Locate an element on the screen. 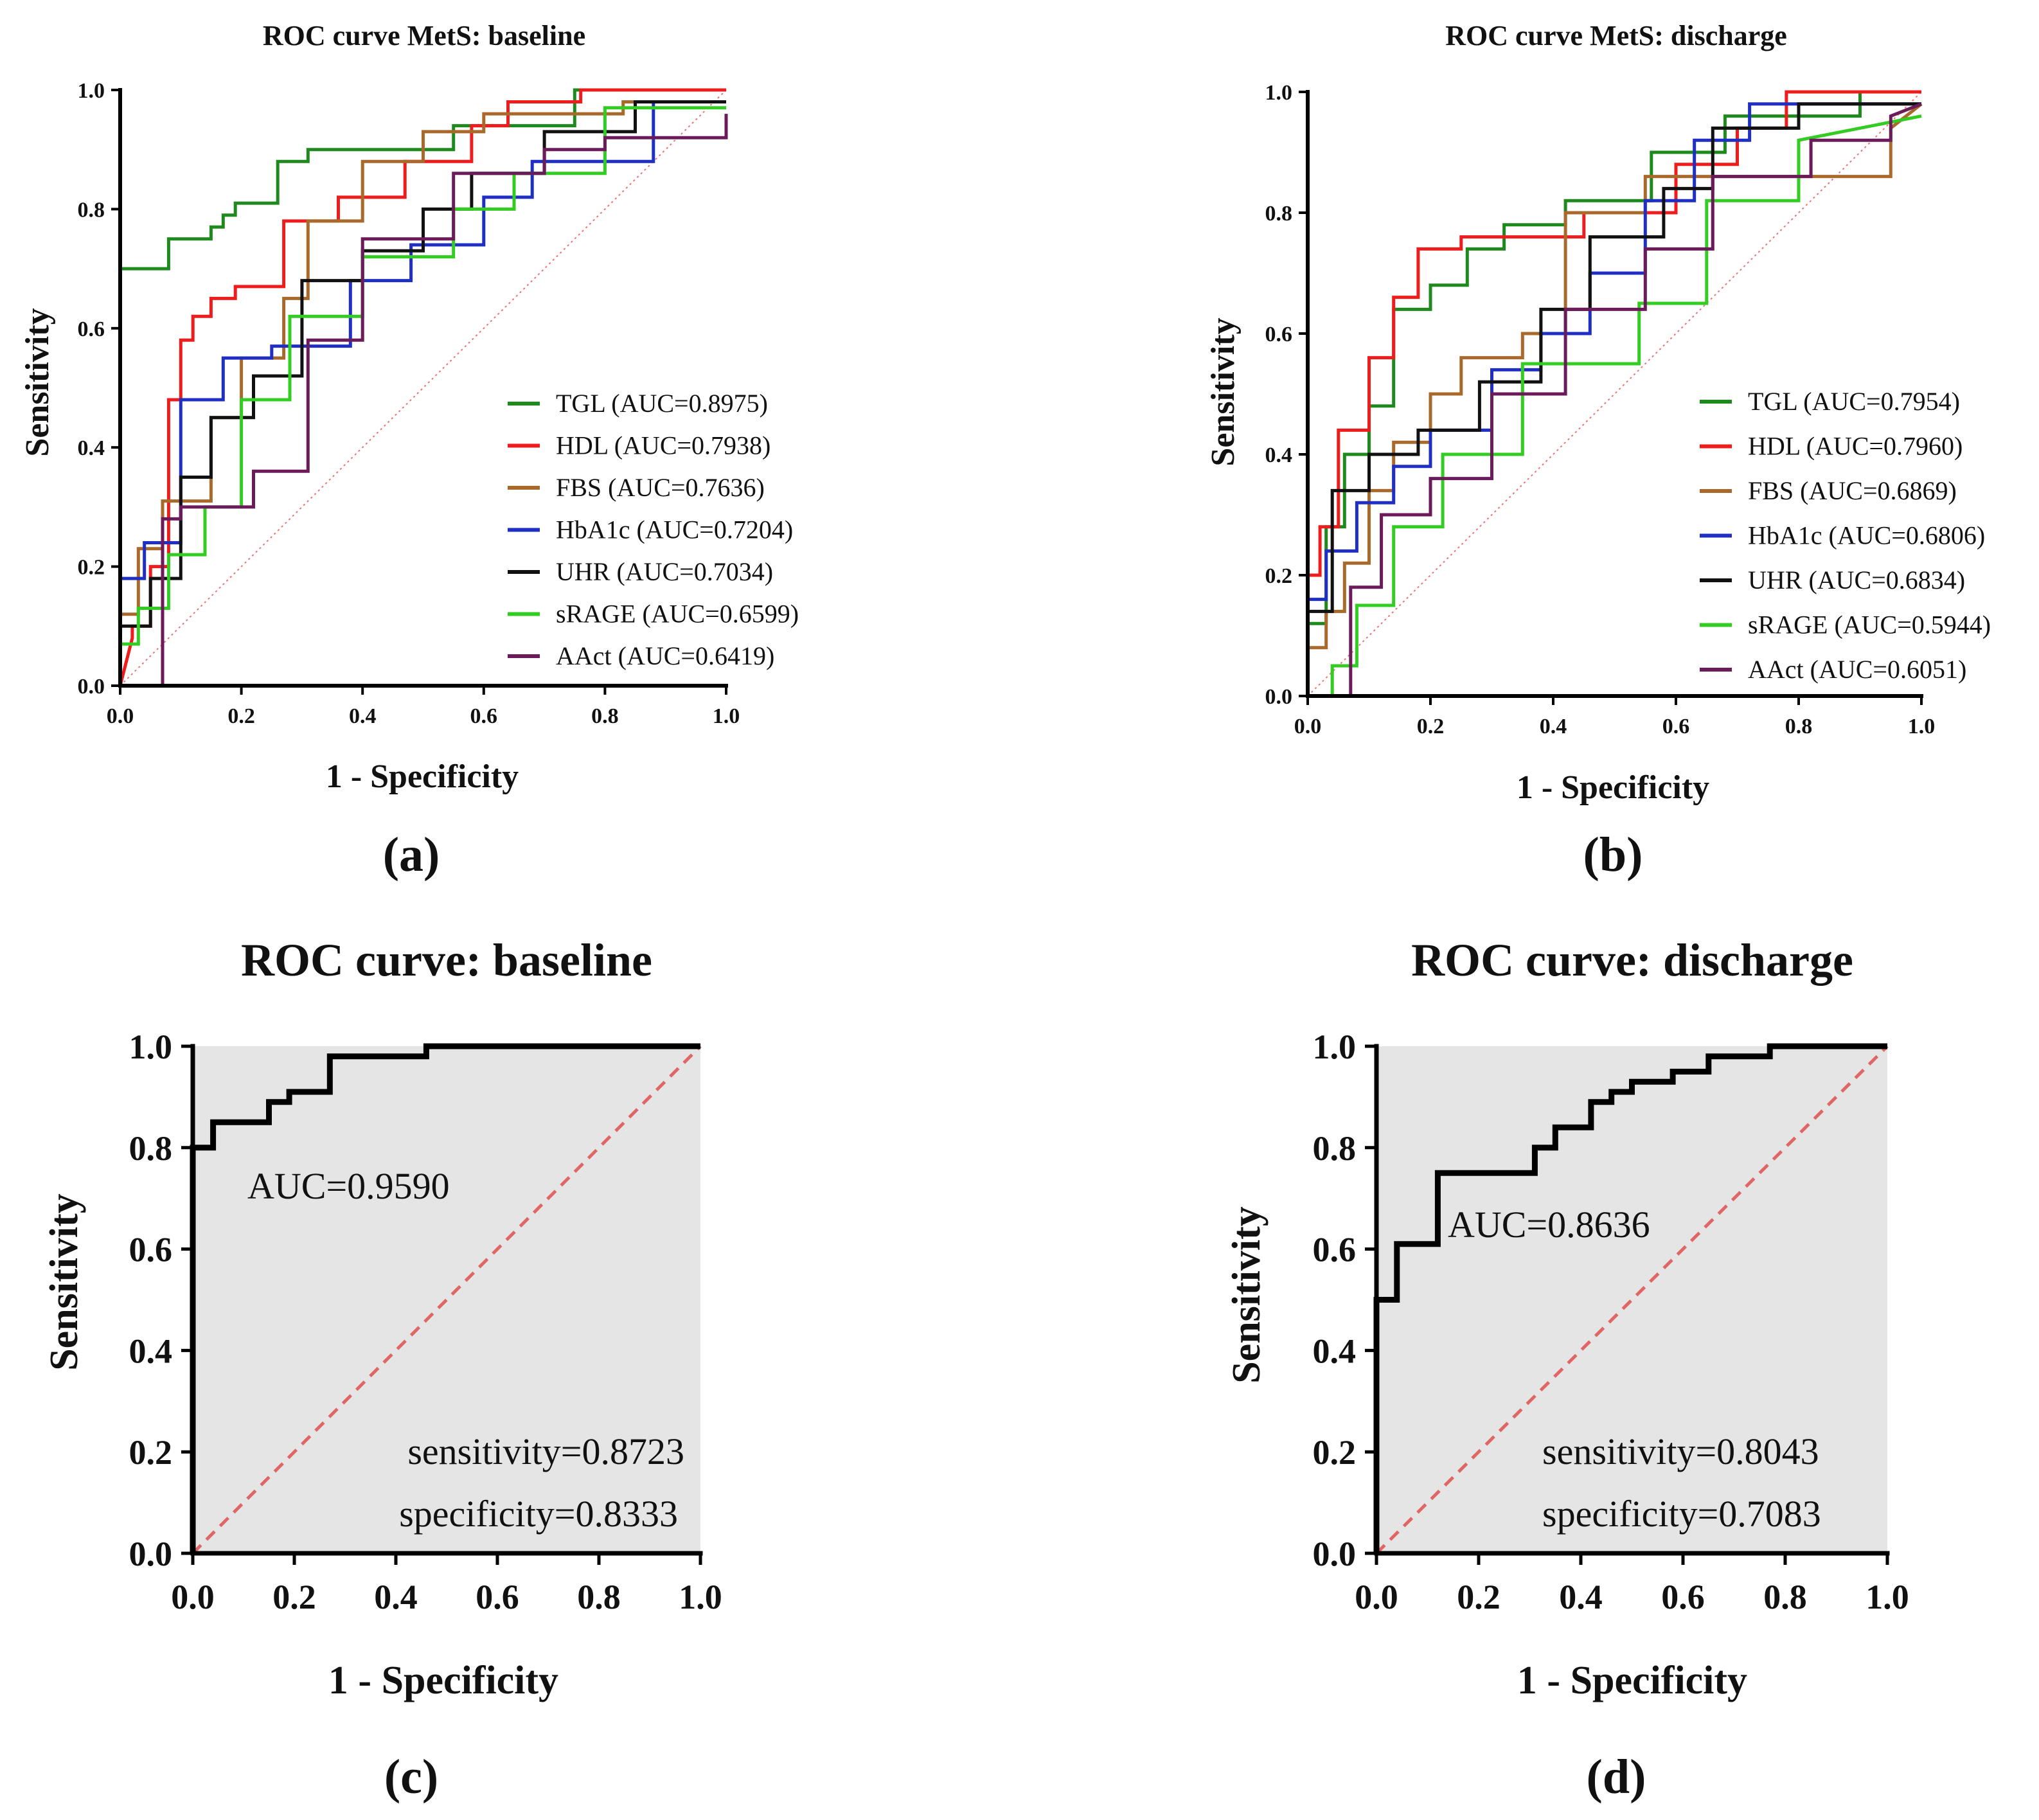 This screenshot has width=2039, height=1820. panel-a-y-tick-label: 0.0 is located at coordinates (91, 687).